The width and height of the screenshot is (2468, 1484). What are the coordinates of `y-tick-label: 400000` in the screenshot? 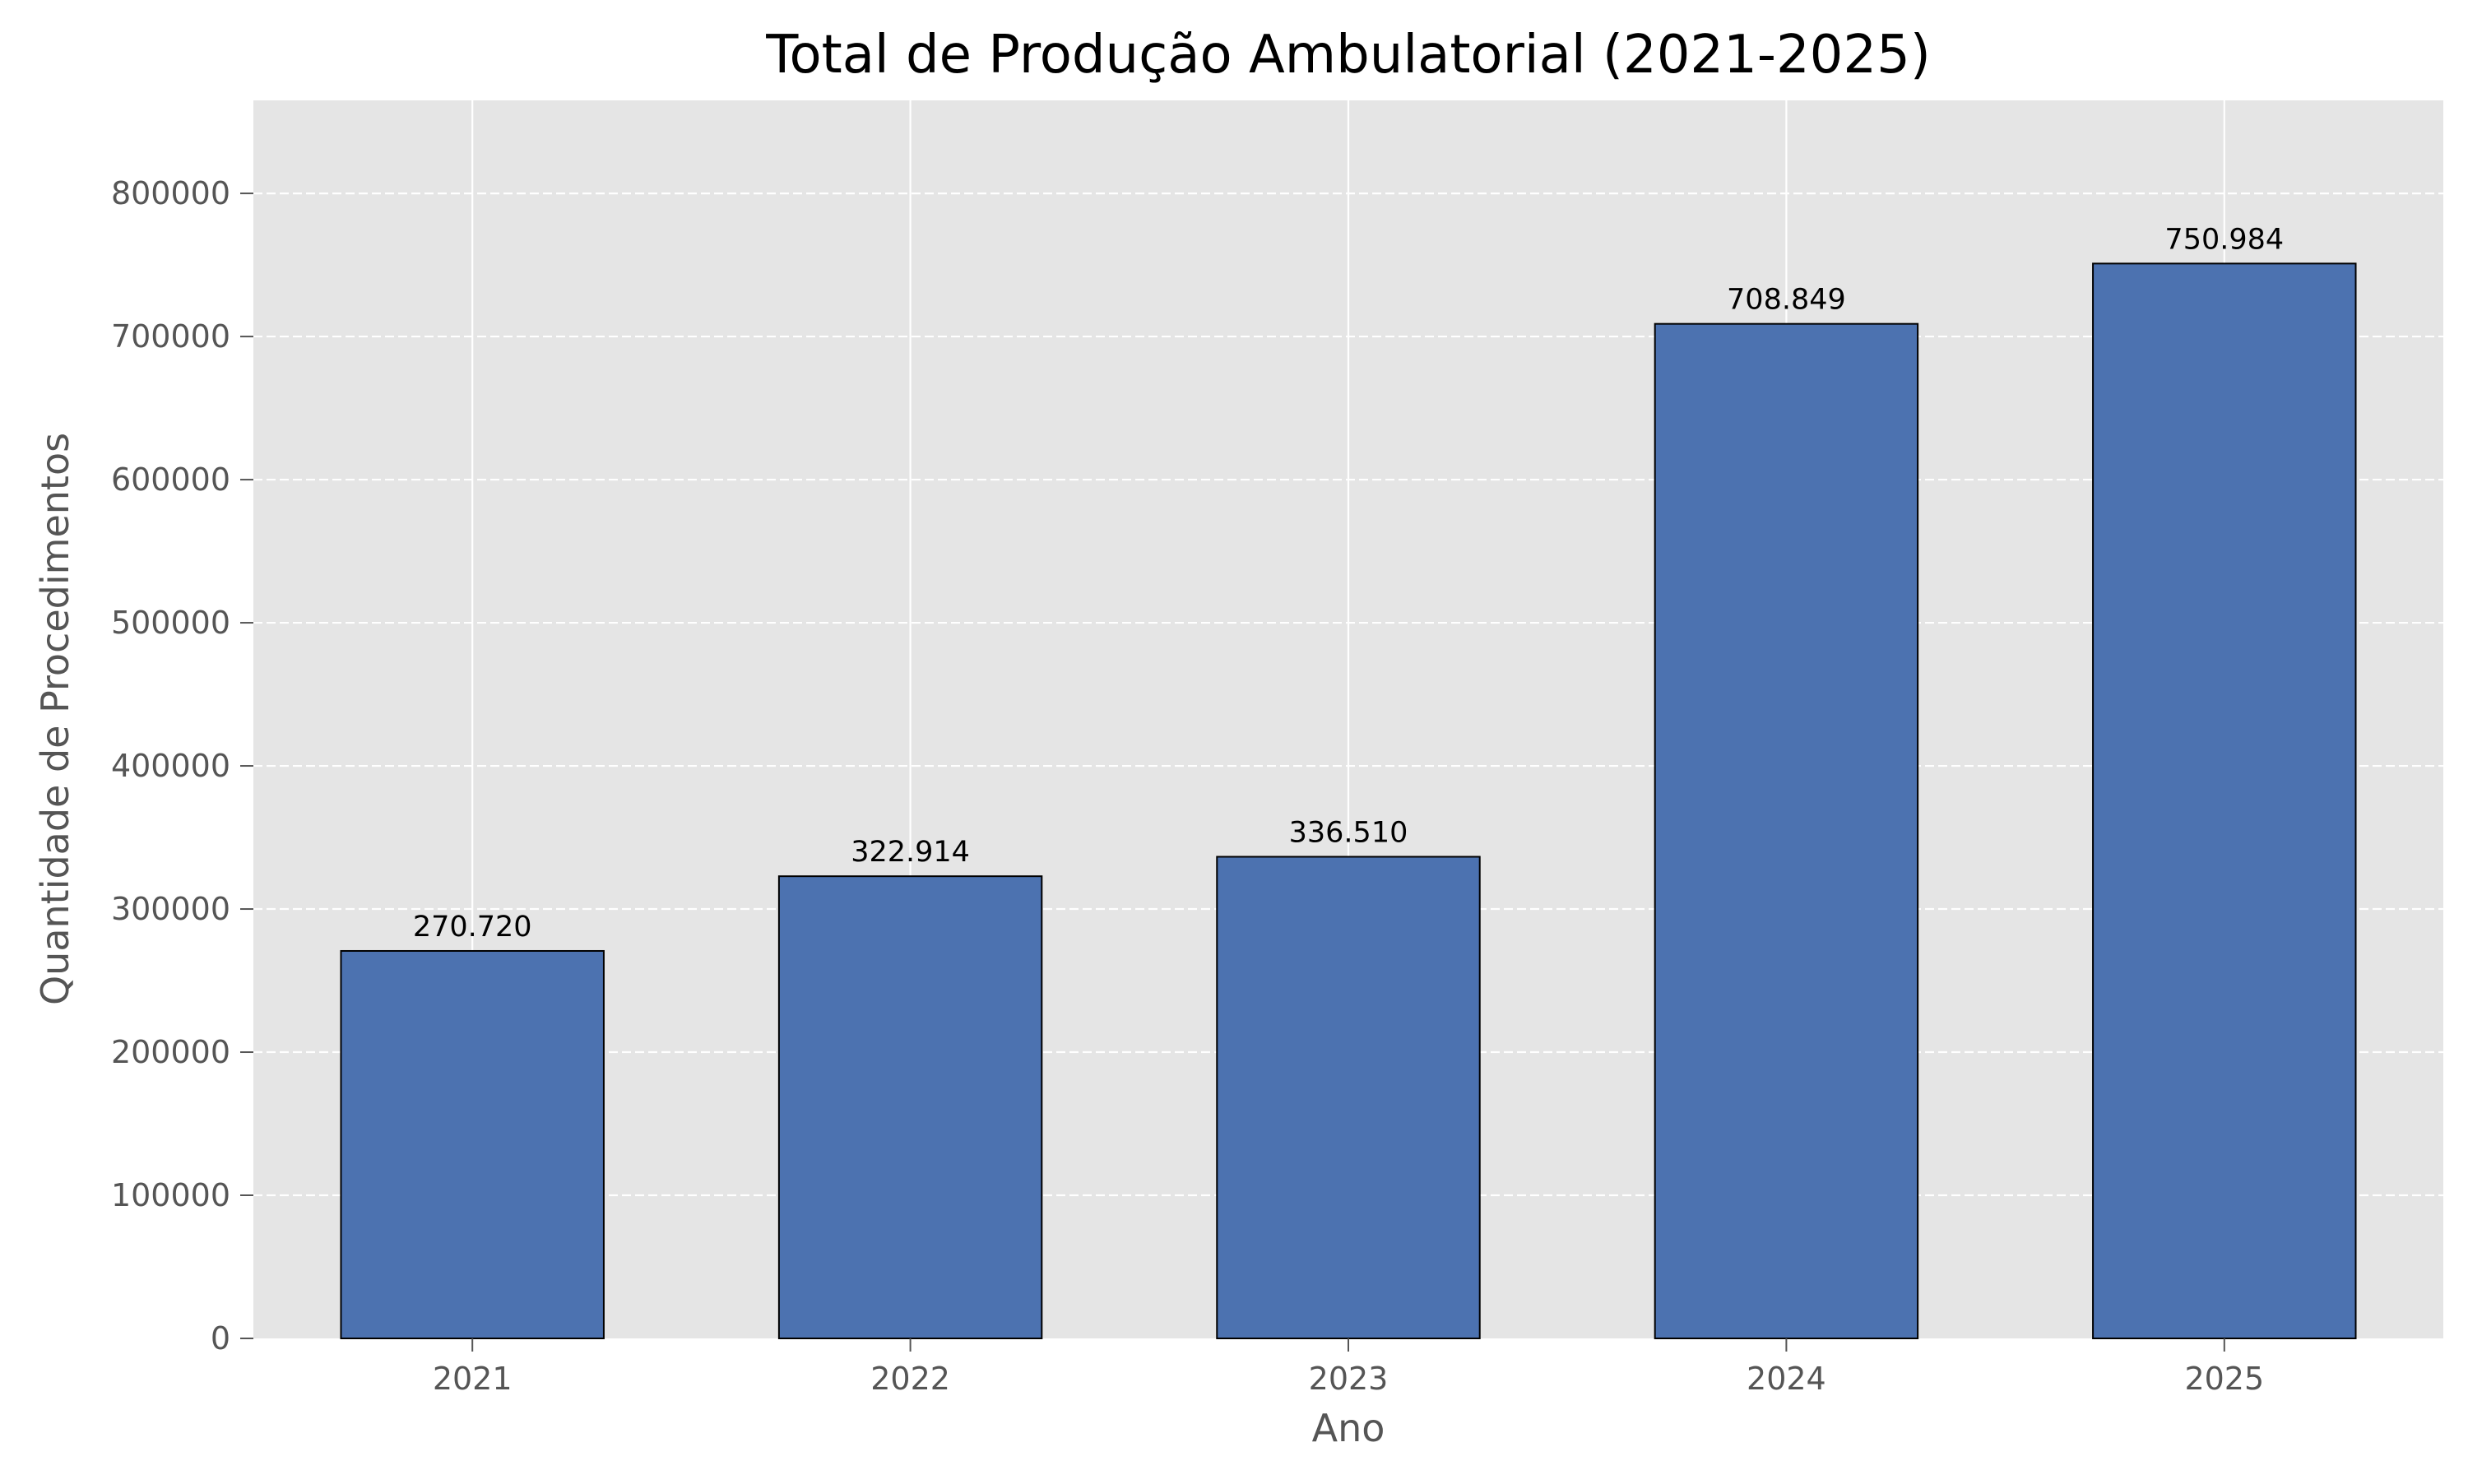 It's located at (170, 766).